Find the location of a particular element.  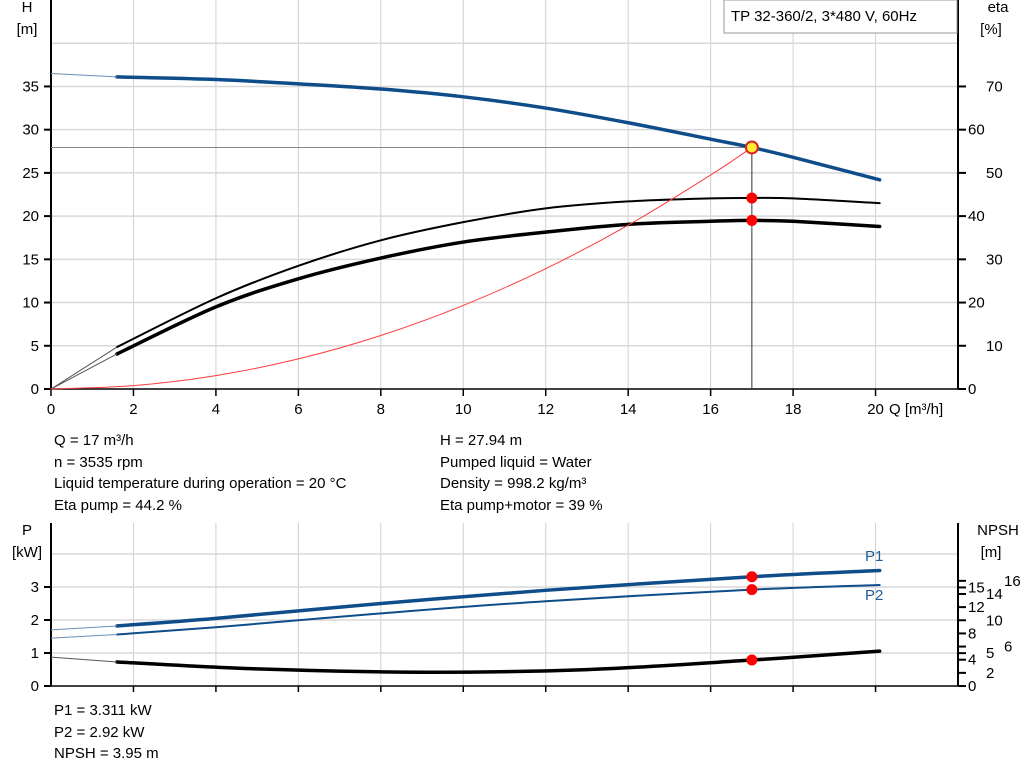

operating-point-marker is located at coordinates (751, 147).